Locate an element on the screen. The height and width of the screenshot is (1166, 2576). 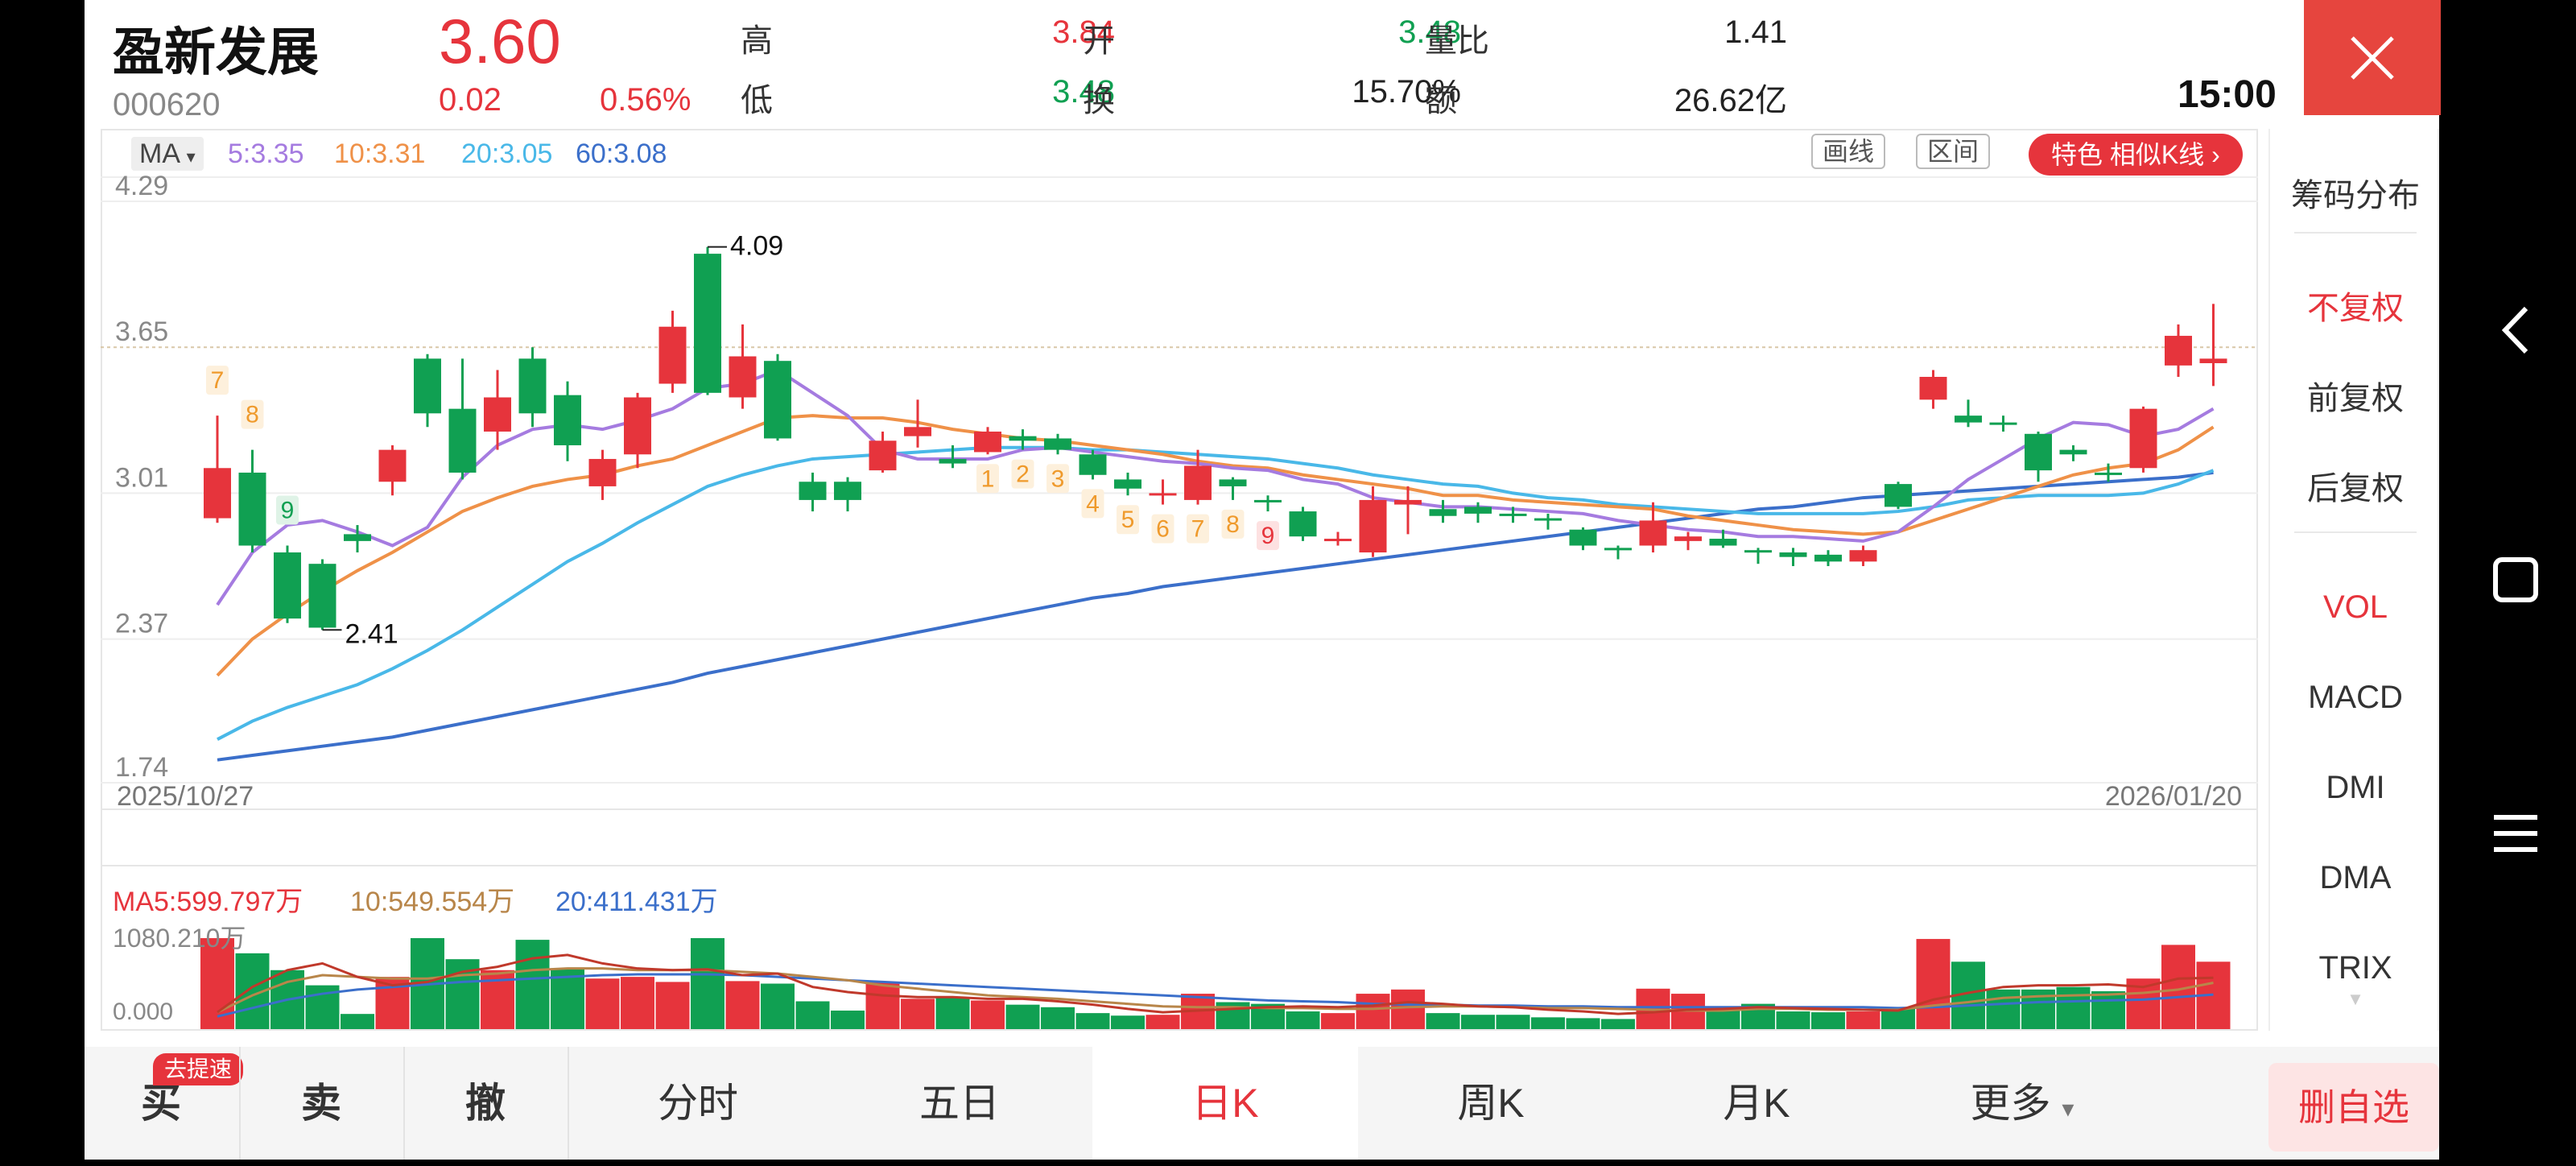
vol-ma10-label: 10:549.554万 is located at coordinates (432, 899).